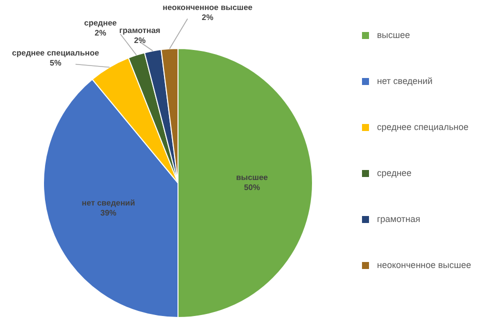 The height and width of the screenshot is (321, 488). Describe the element at coordinates (252, 177) in the screenshot. I see `slice-label: высшее` at that location.